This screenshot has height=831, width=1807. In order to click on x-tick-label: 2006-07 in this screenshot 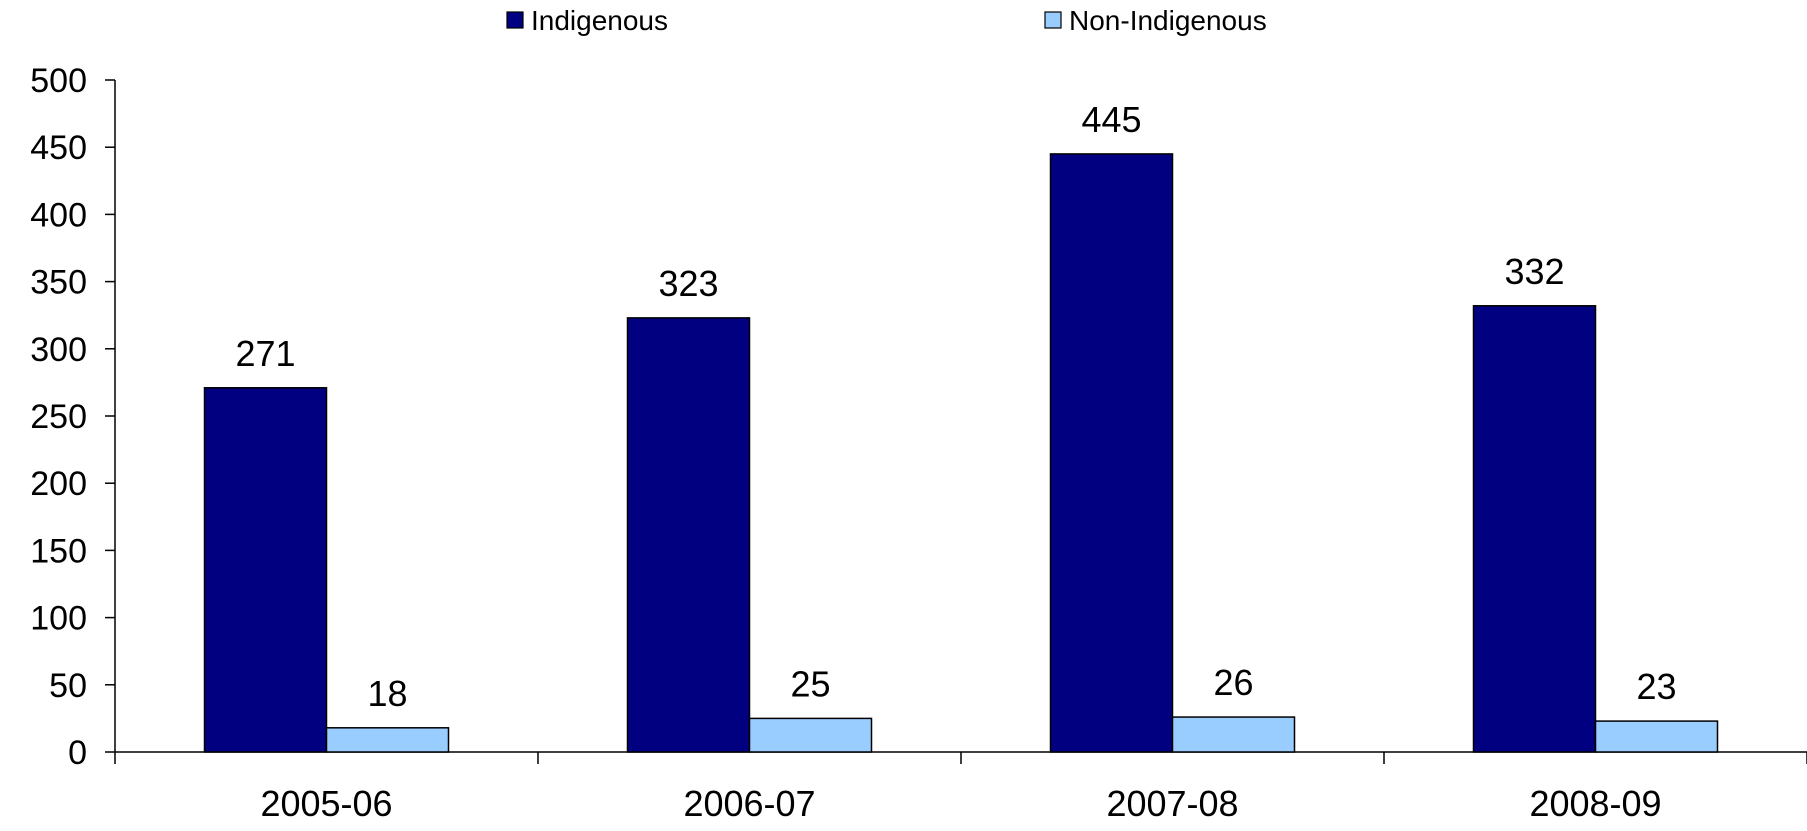, I will do `click(749, 803)`.